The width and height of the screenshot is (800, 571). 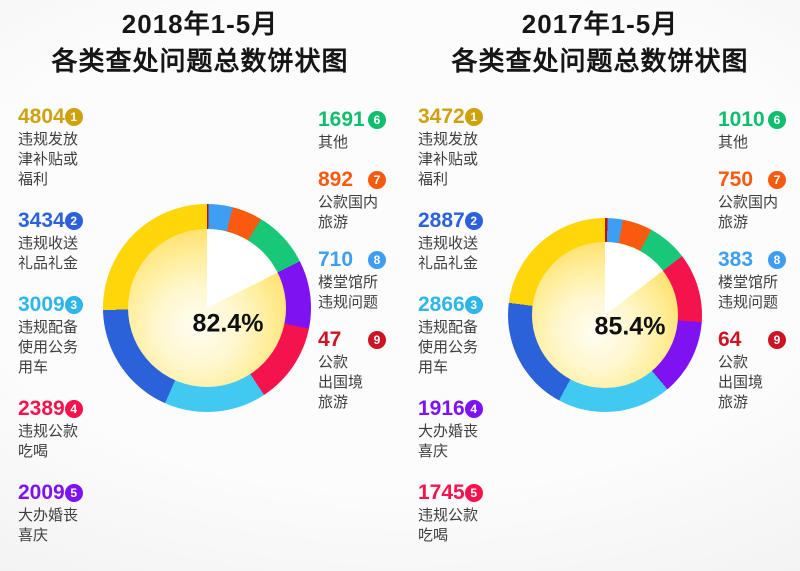 What do you see at coordinates (61, 335) in the screenshot?
I see `legend-item: 3009 3 违规配备 使用公务 用车` at bounding box center [61, 335].